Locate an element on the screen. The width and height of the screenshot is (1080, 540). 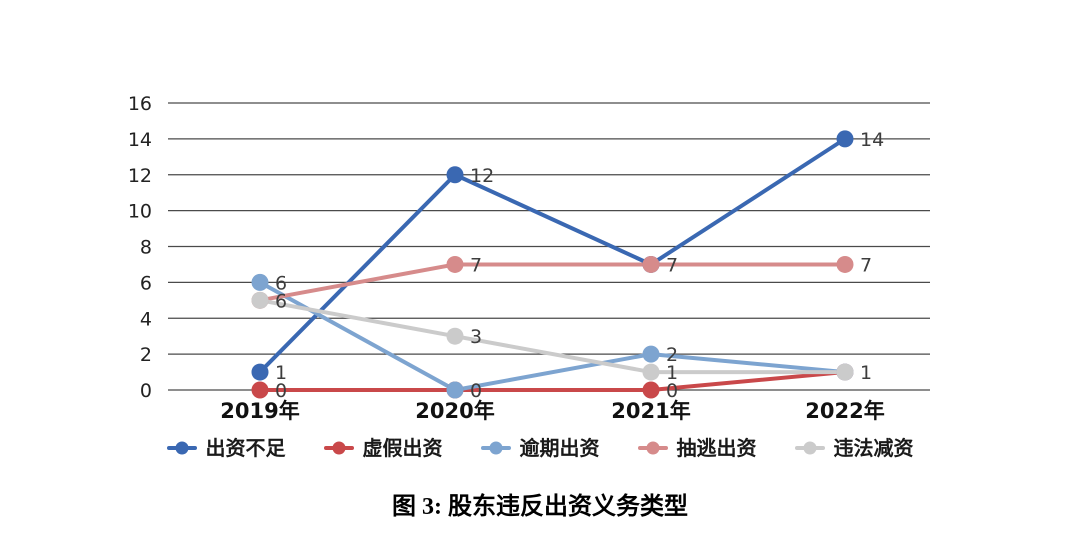
y-tick-label: 12 is located at coordinates (140, 176).